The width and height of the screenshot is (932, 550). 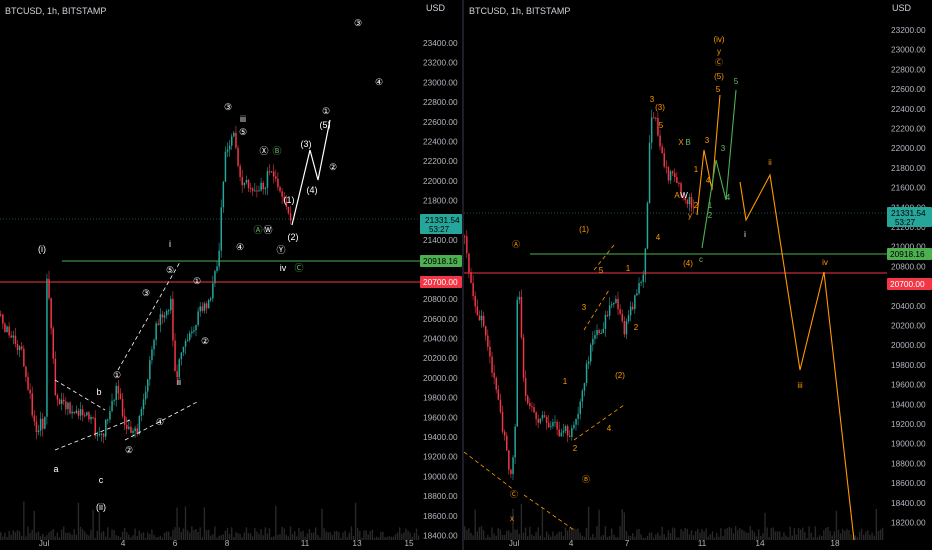 I want to click on right-price-tick: 19600.00, so click(x=908, y=385).